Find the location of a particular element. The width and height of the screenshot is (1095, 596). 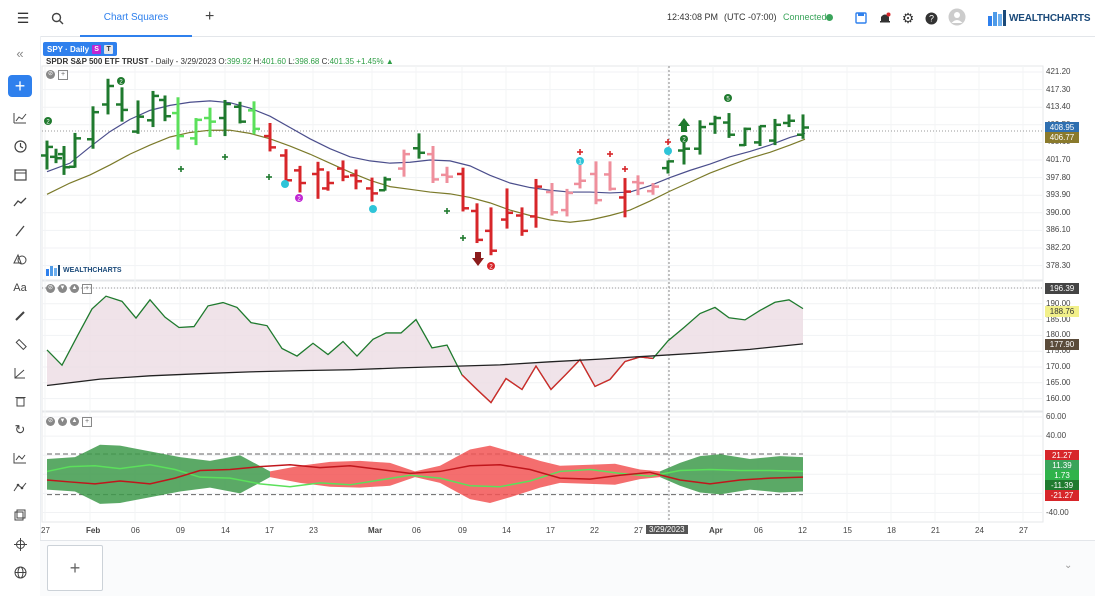

layers-icon is located at coordinates (20, 515).